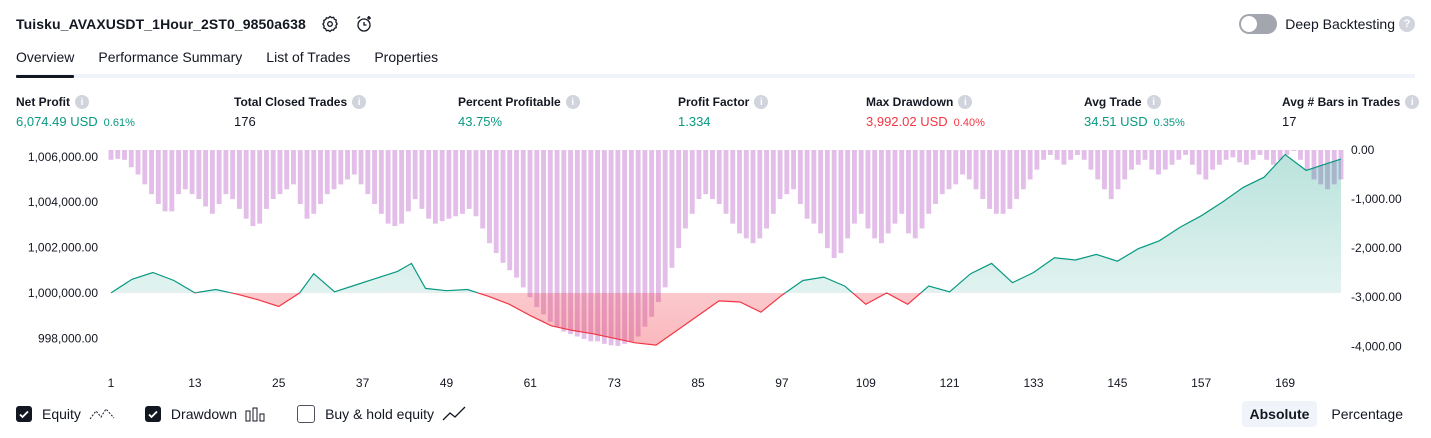 The height and width of the screenshot is (438, 1431). Describe the element at coordinates (300, 111) in the screenshot. I see `metric-total-closed-trades: Total Closed Trades i 176` at that location.